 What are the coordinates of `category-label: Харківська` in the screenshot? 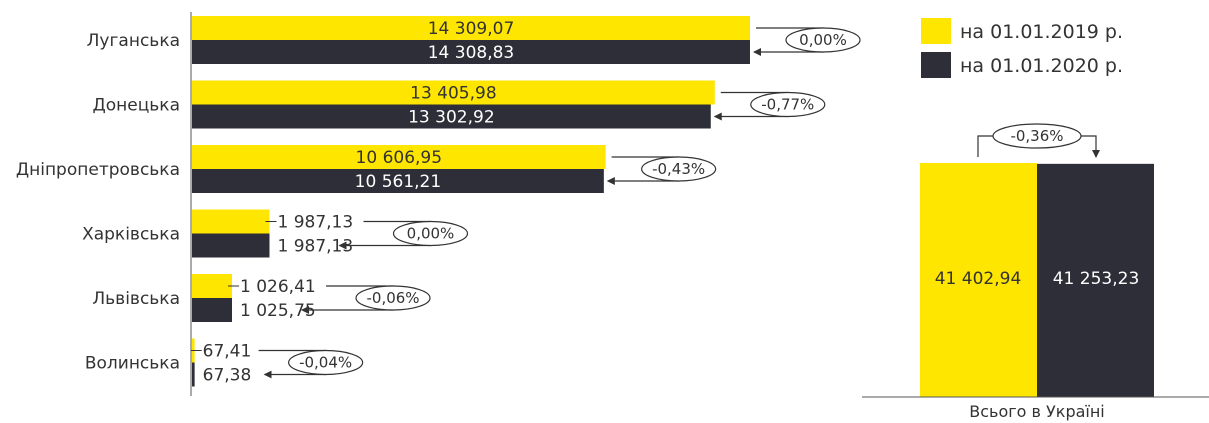 It's located at (131, 235).